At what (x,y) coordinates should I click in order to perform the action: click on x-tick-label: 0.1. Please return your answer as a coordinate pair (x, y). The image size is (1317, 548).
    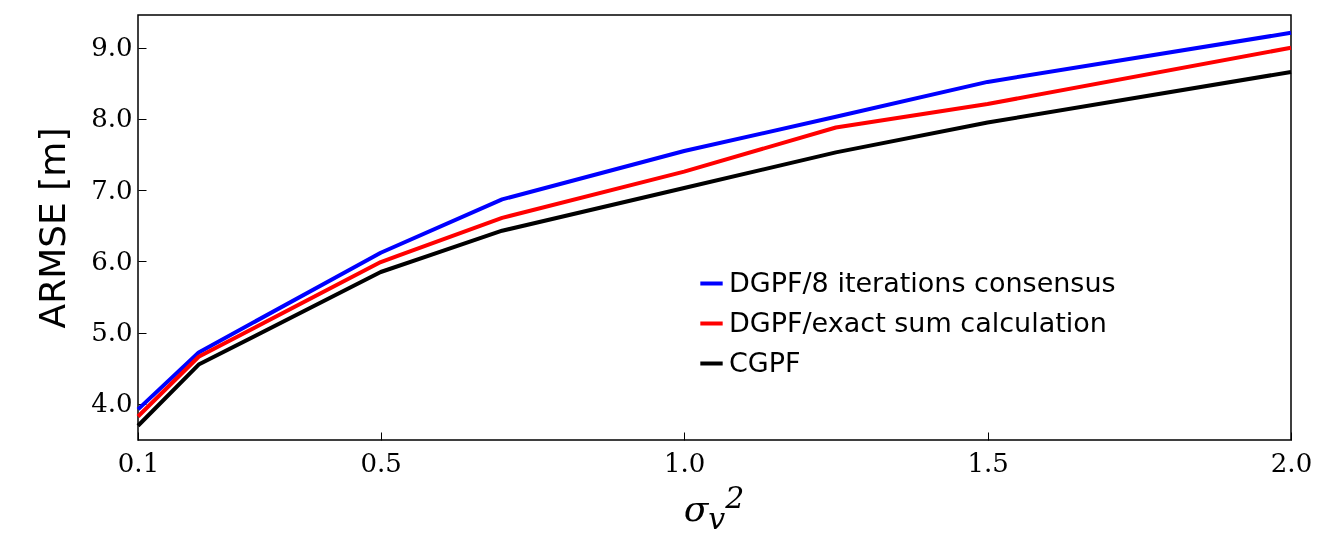
    Looking at the image, I should click on (138, 462).